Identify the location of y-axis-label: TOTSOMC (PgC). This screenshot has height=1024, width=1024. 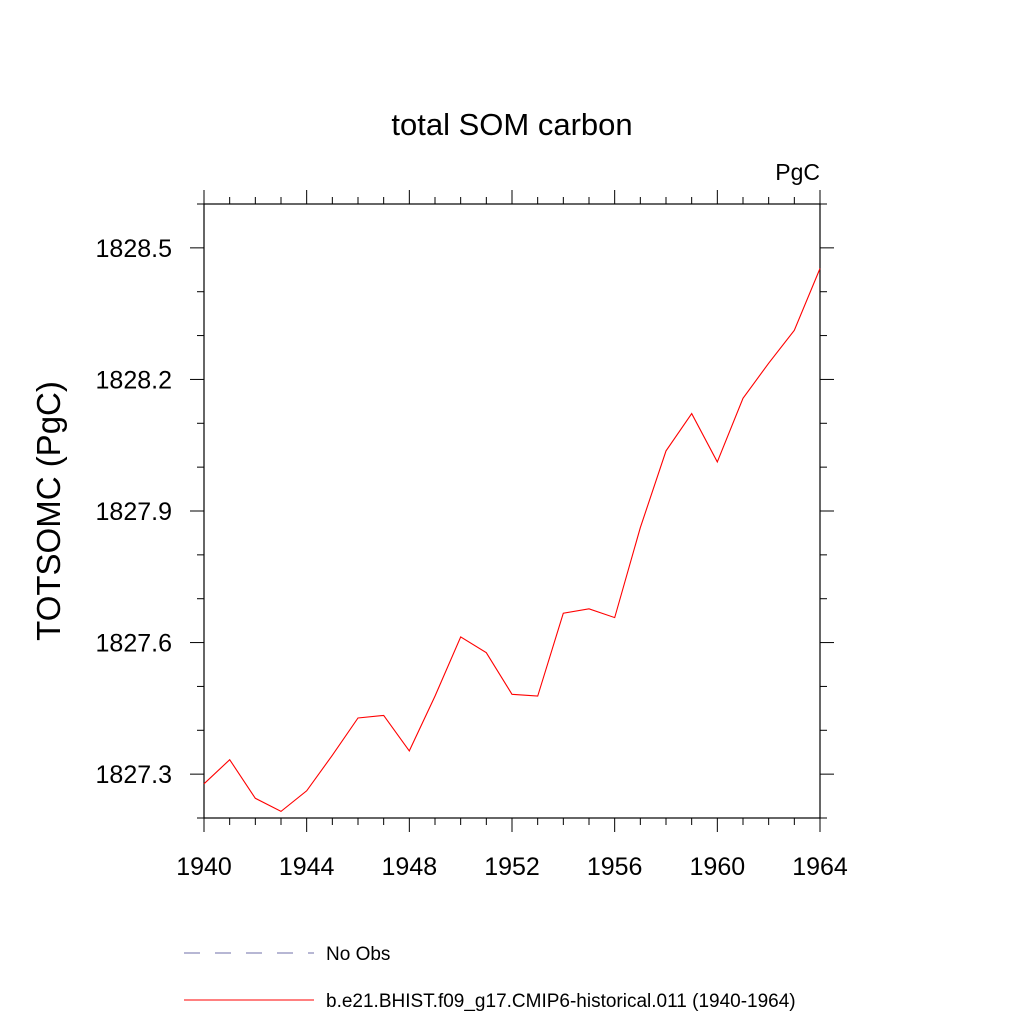
(48, 511).